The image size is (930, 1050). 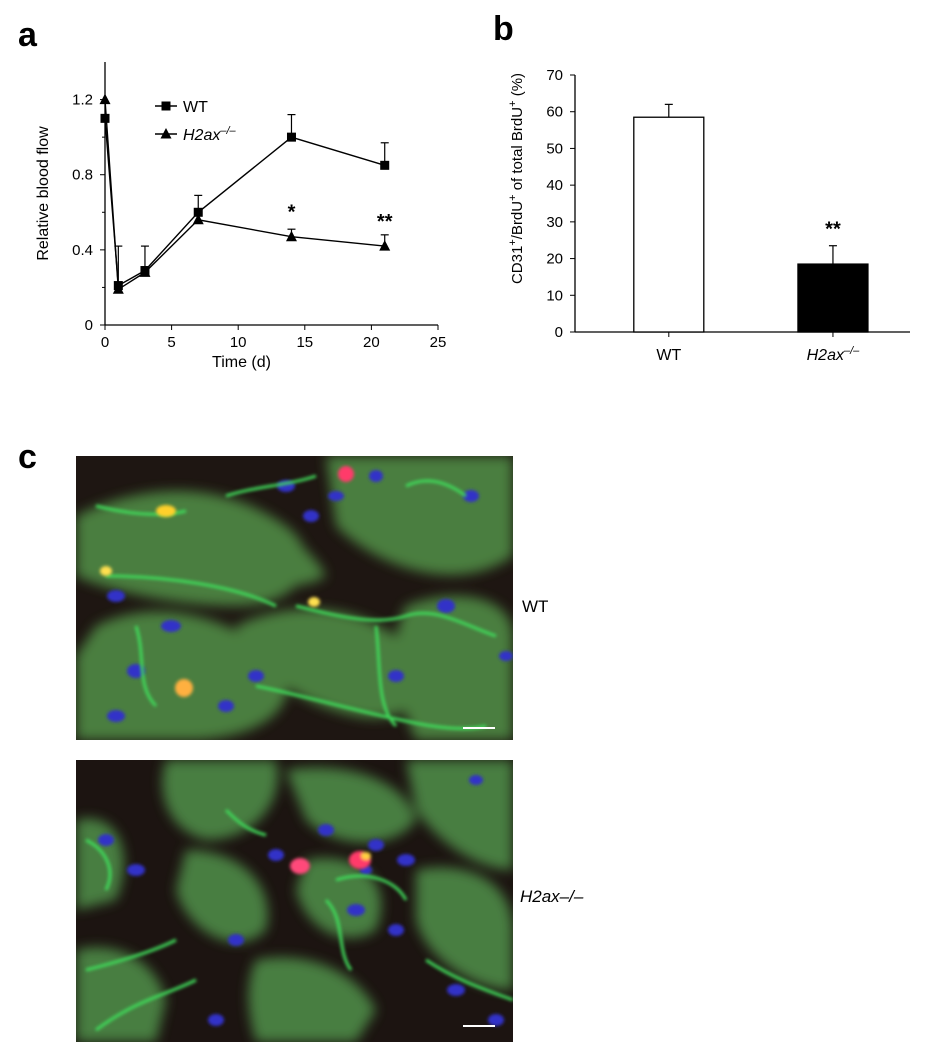 I want to click on y-tick-label: 10, so click(x=554, y=295).